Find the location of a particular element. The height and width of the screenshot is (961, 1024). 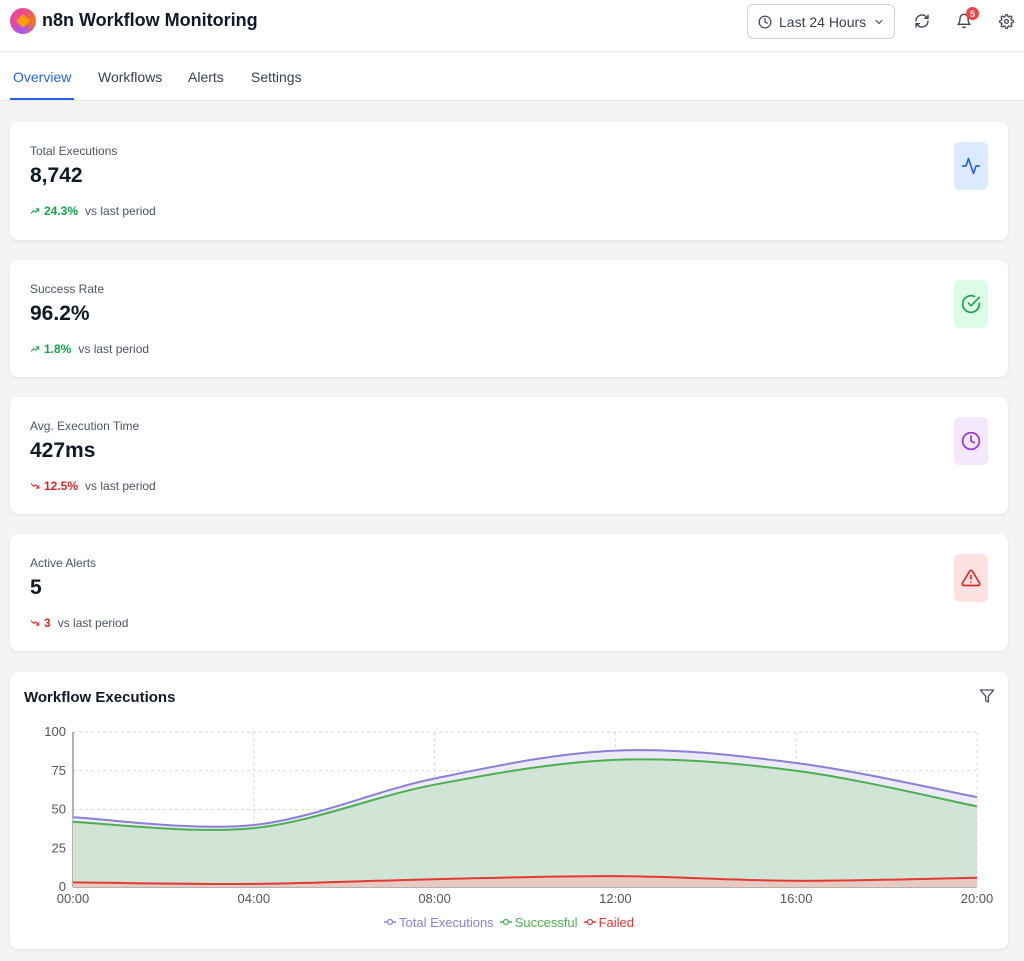

alert-triangle-icon is located at coordinates (971, 578).